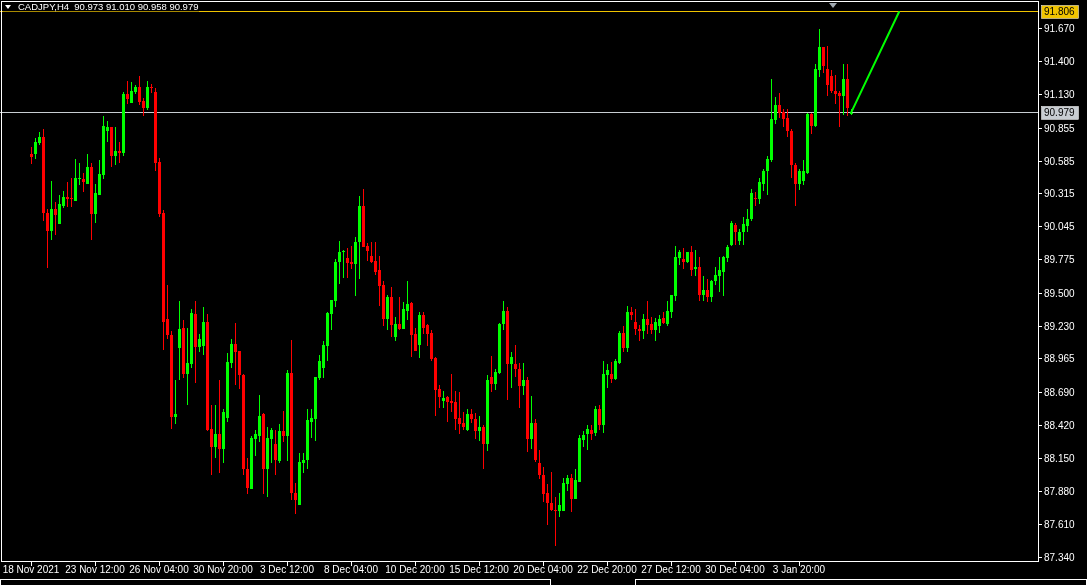 The height and width of the screenshot is (585, 1087). What do you see at coordinates (479, 569) in the screenshot?
I see `x-tick-label: 15 Dec 12:00` at bounding box center [479, 569].